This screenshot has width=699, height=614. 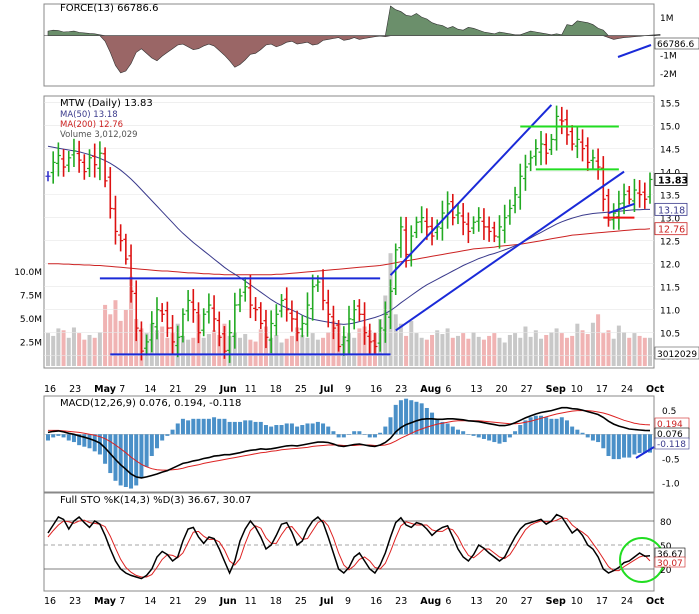 I want to click on date-axis-bottom-label: 20, so click(x=502, y=601).